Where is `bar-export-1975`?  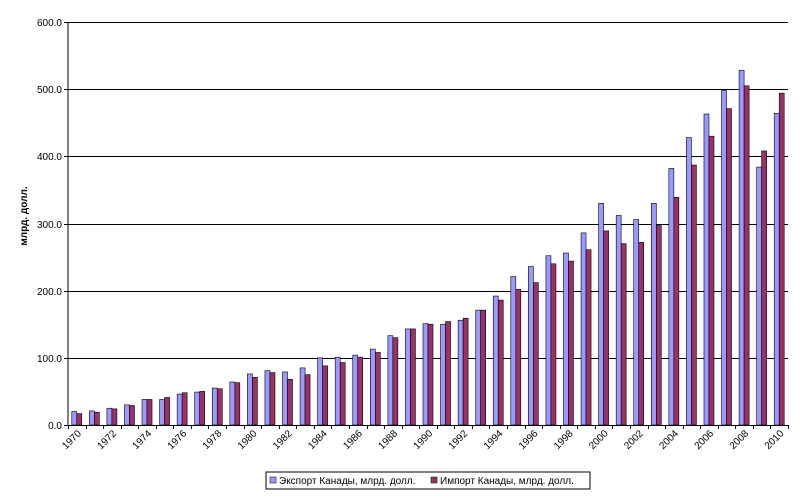
bar-export-1975 is located at coordinates (162, 412).